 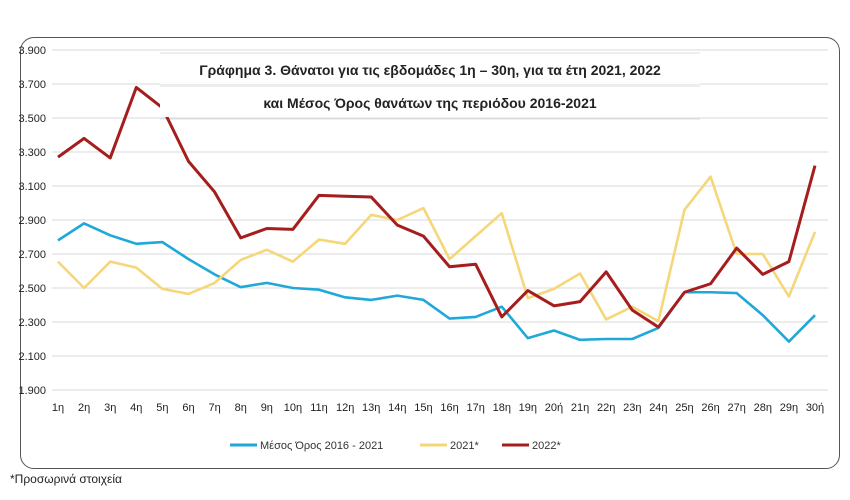 What do you see at coordinates (32, 153) in the screenshot?
I see `y-tick-label: 3.300` at bounding box center [32, 153].